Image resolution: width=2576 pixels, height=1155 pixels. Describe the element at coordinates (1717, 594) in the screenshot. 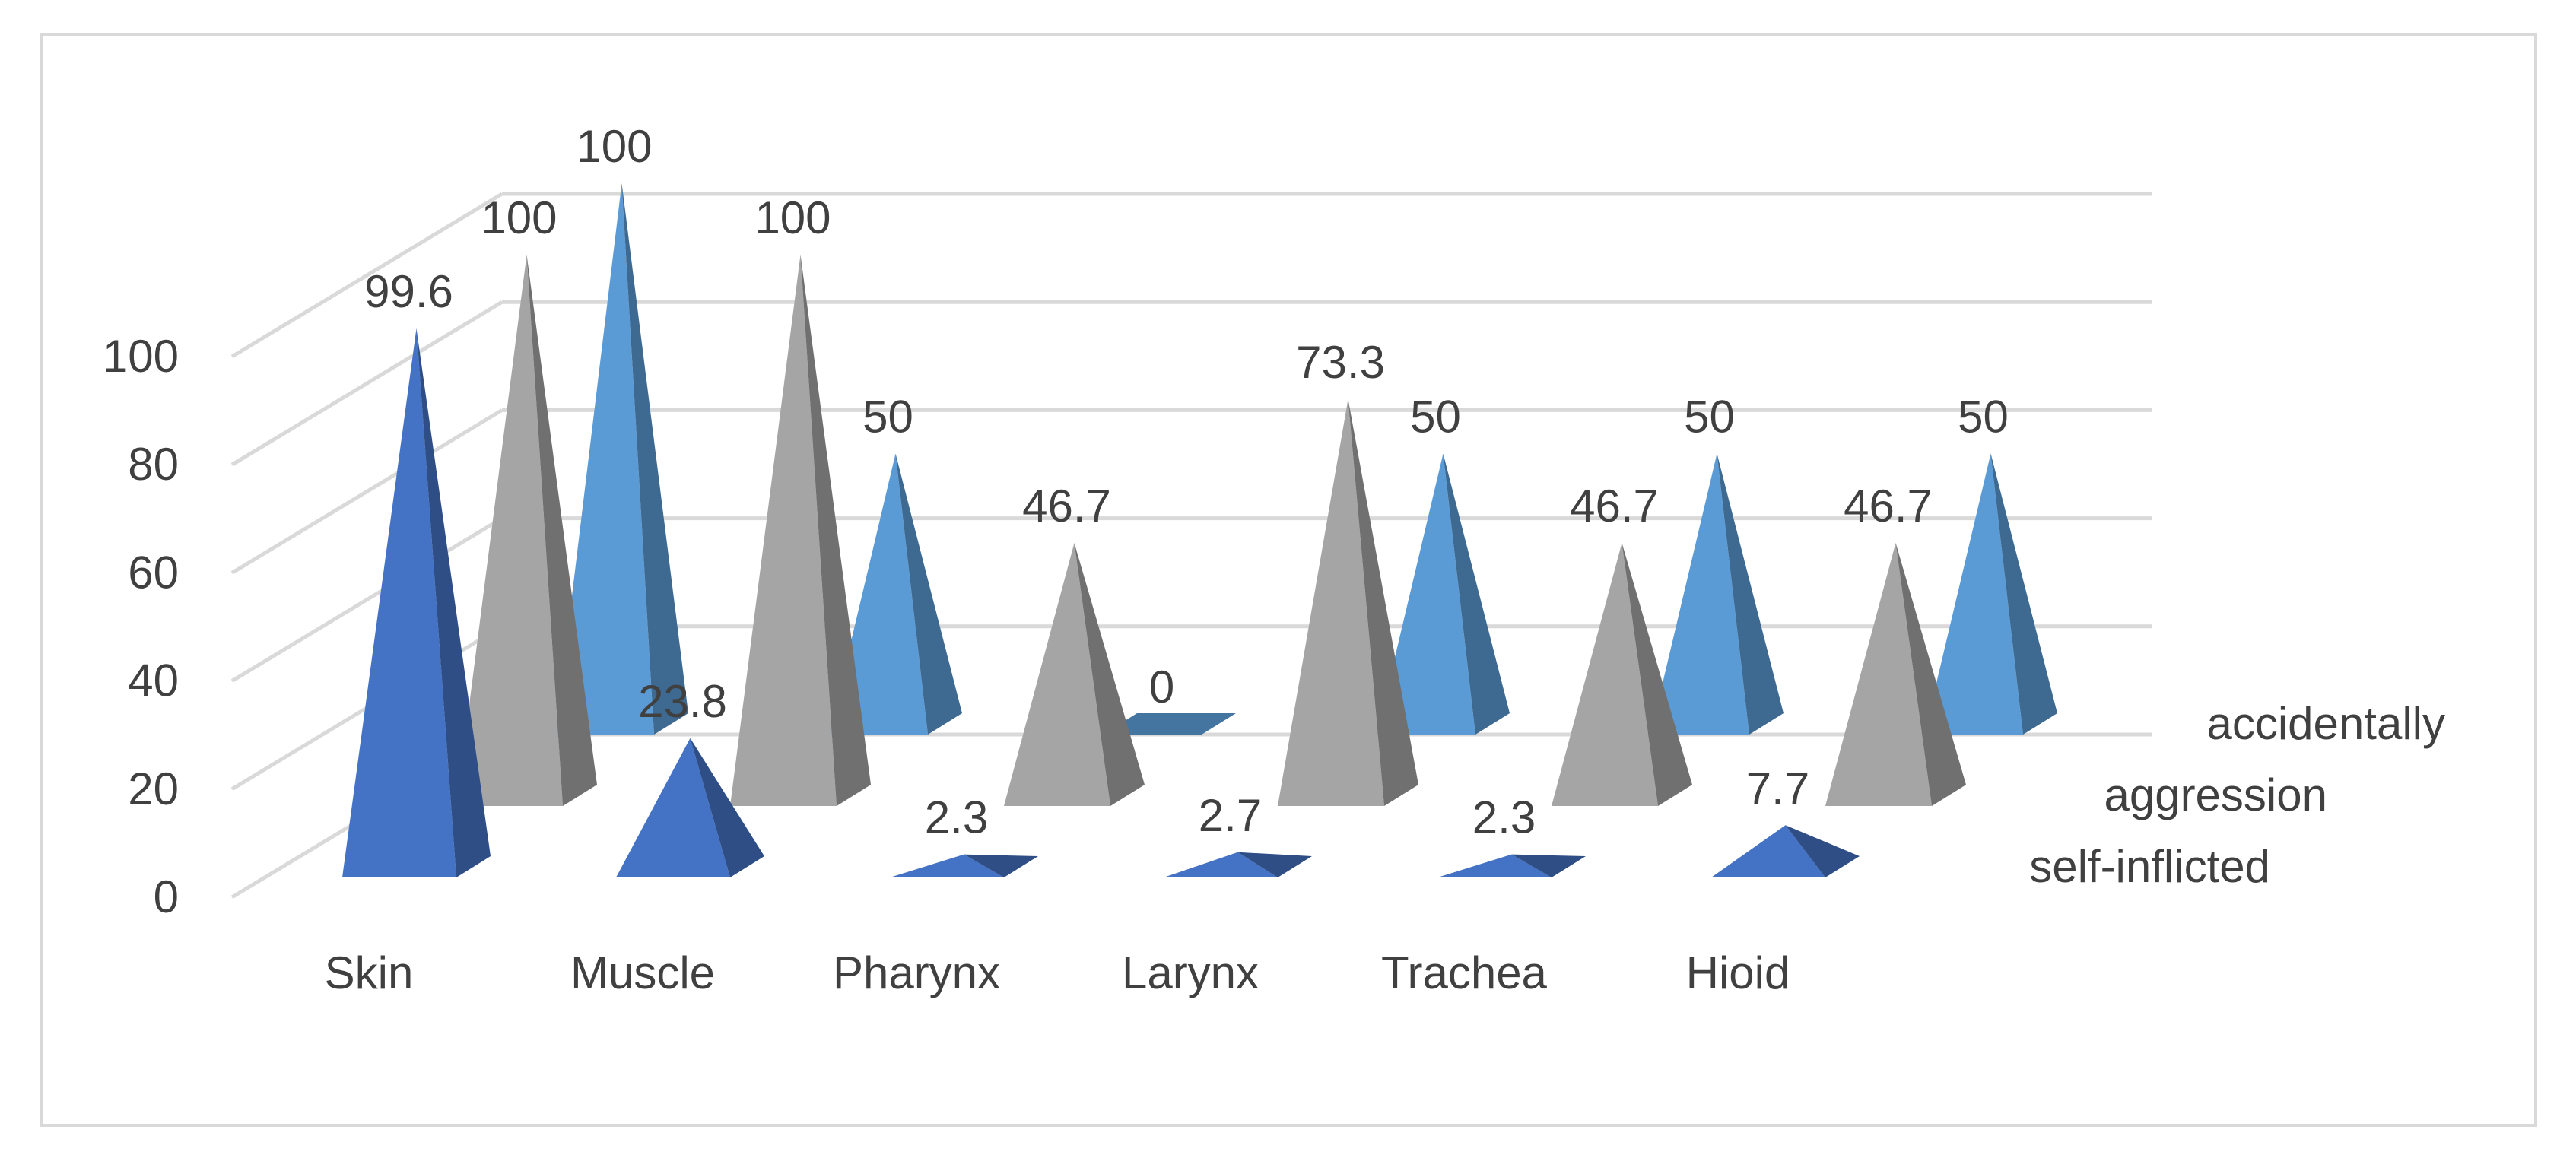

I see `pyramid-accidentally-trachea` at that location.